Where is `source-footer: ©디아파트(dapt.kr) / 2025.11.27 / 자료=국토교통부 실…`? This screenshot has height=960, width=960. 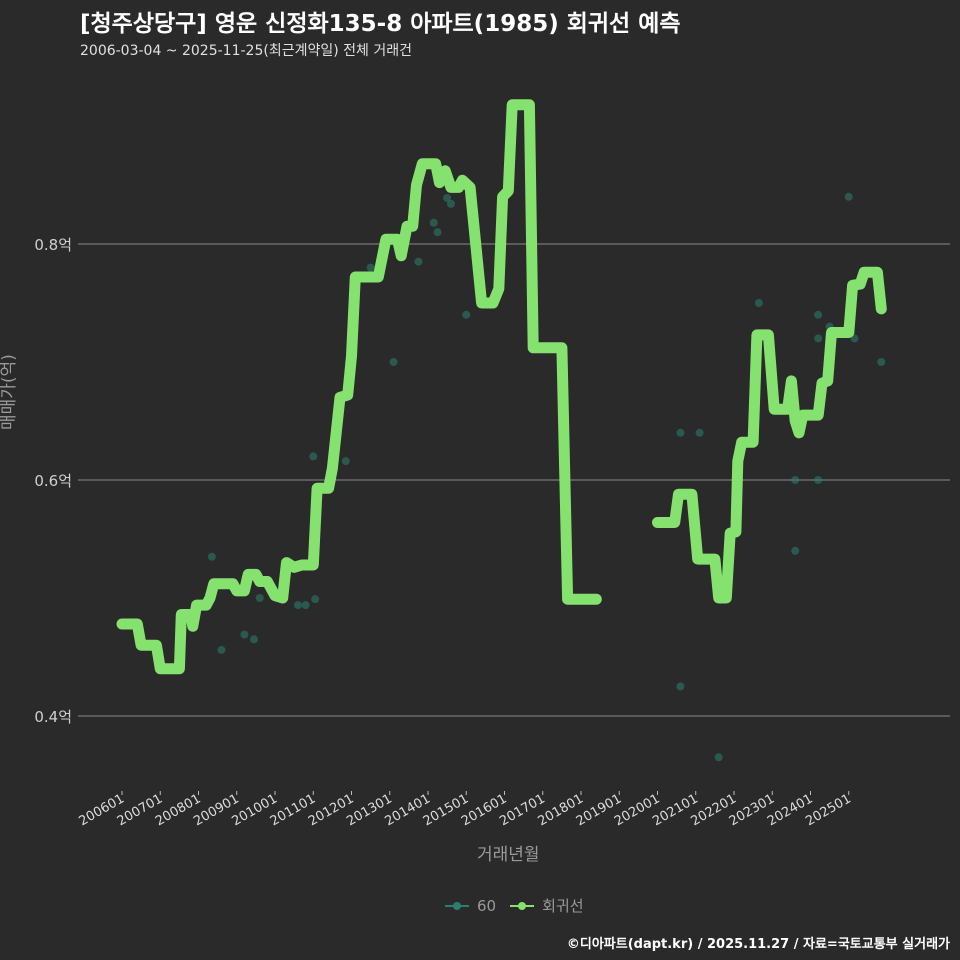
source-footer: ©디아파트(dapt.kr) / 2025.11.27 / 자료=국토교통부 실… is located at coordinates (758, 944).